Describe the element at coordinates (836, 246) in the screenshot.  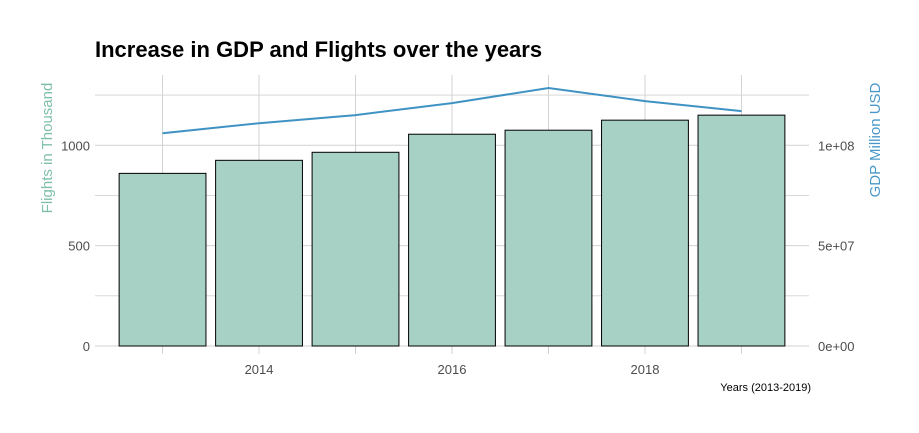
I see `y2-tick-label: 5e+07` at that location.